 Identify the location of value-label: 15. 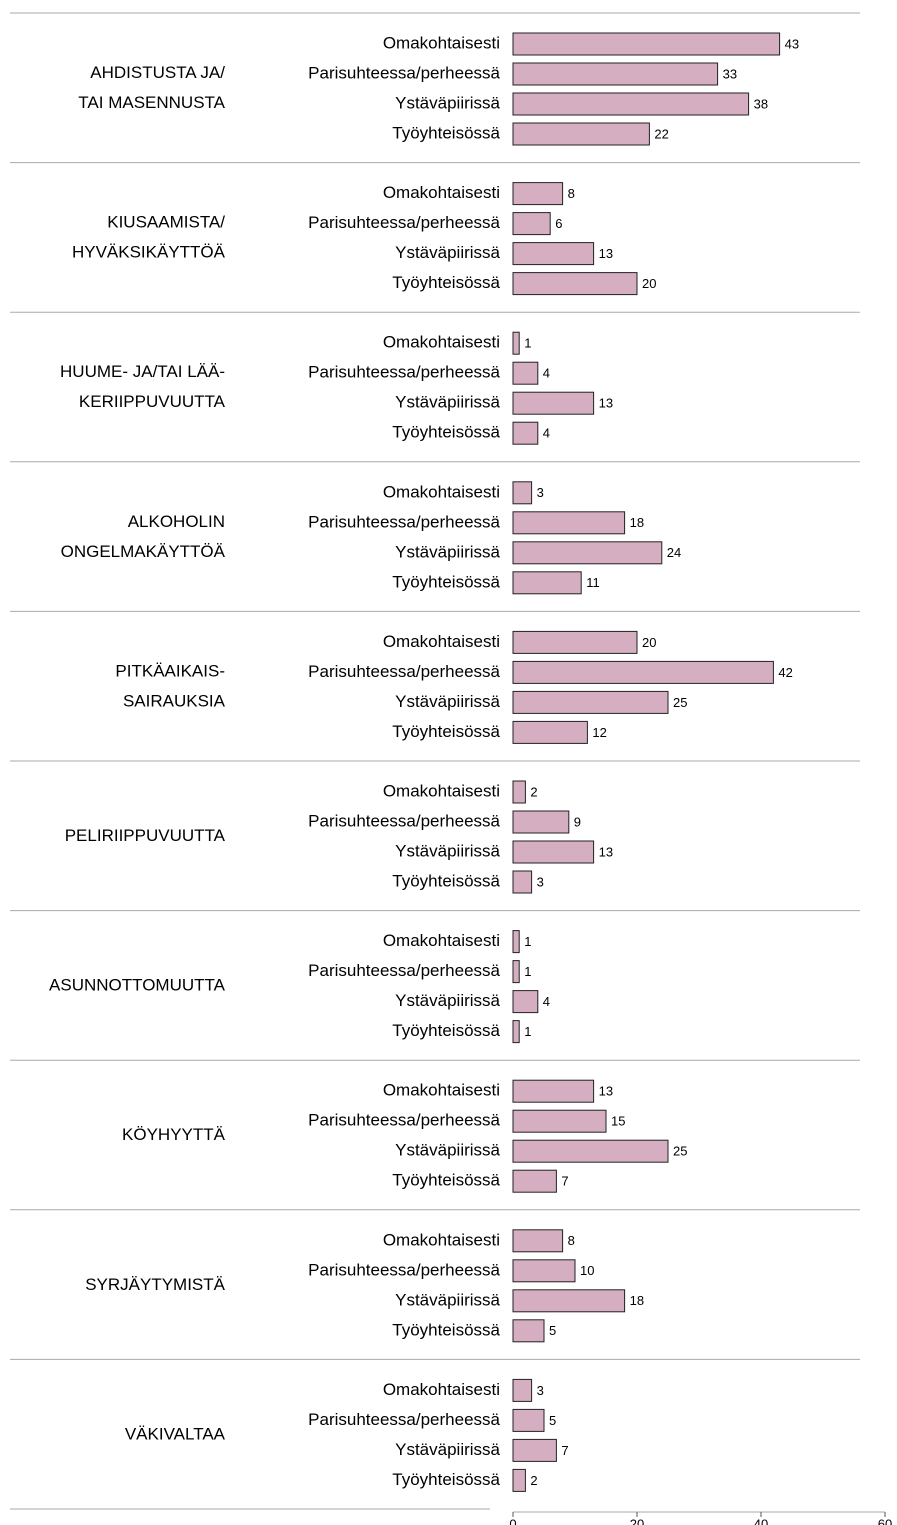
(618, 1121).